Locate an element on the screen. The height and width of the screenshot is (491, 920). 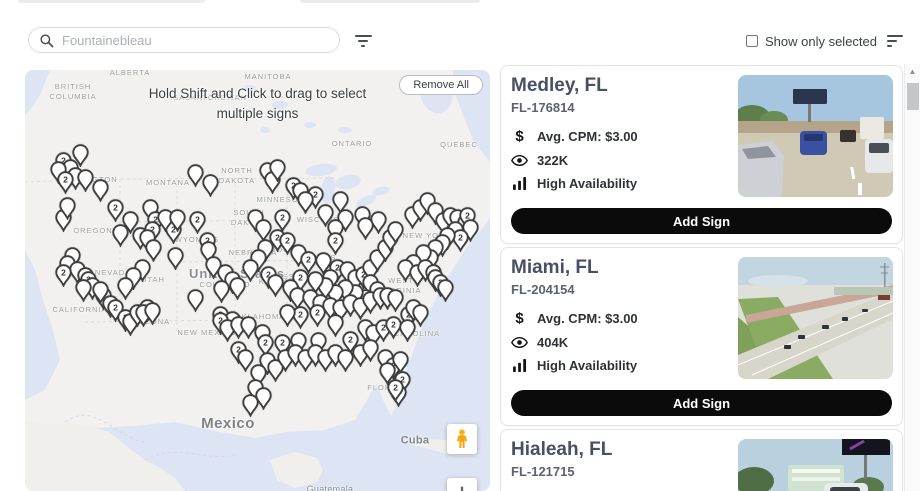
zoom-in-button: + is located at coordinates (462, 484).